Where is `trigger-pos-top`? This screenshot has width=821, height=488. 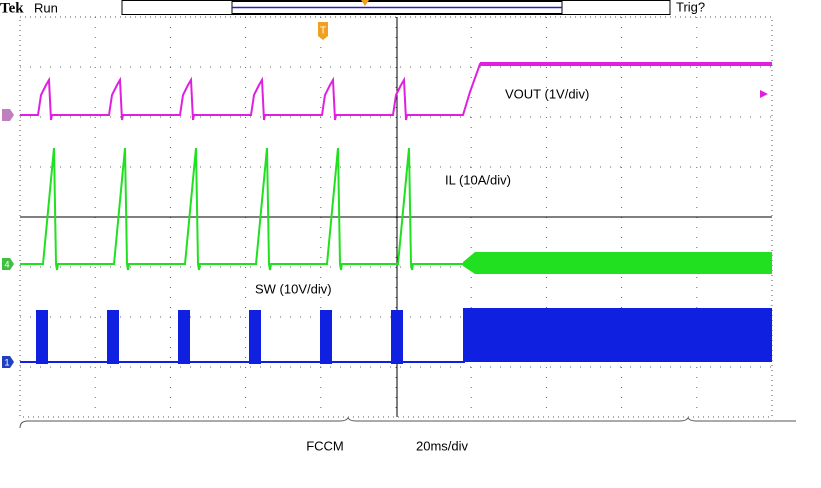 trigger-pos-top is located at coordinates (365, 3).